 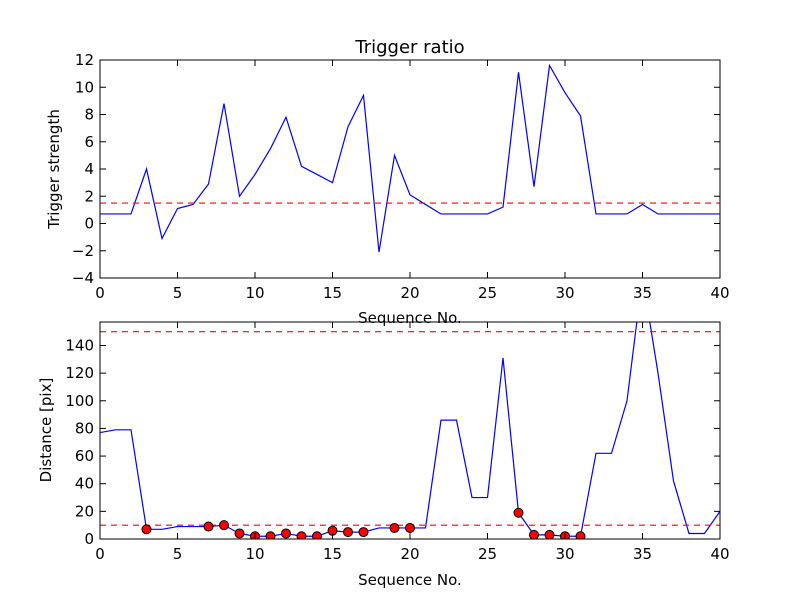 What do you see at coordinates (409, 47) in the screenshot?
I see `chart-title: Trigger ratio` at bounding box center [409, 47].